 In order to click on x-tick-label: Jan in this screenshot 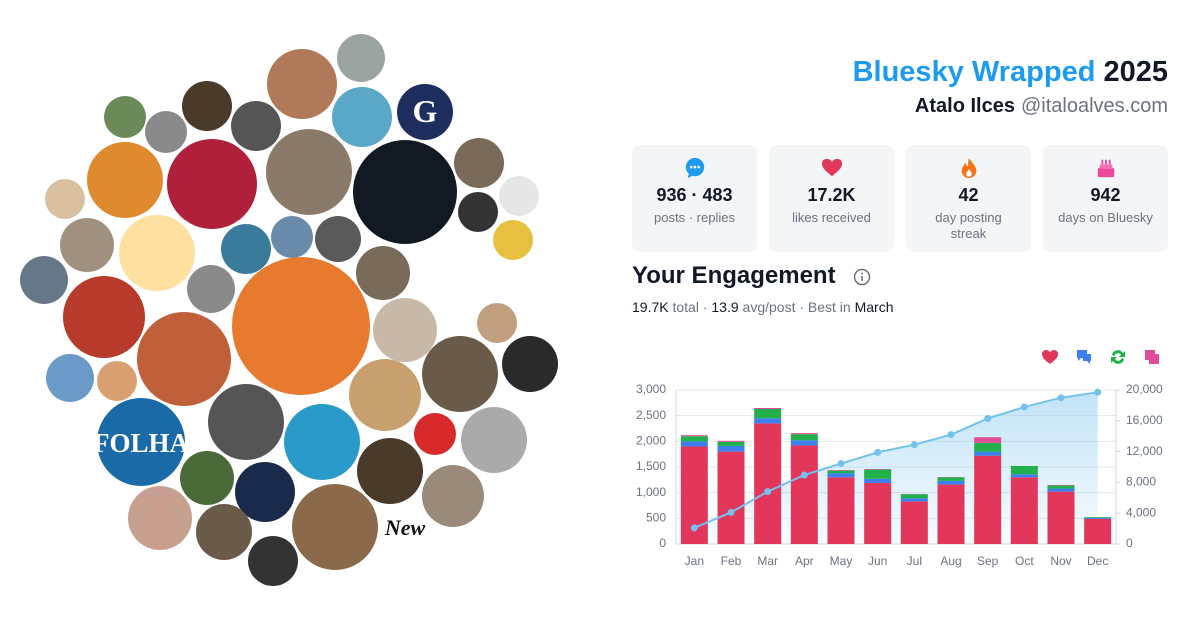, I will do `click(694, 561)`.